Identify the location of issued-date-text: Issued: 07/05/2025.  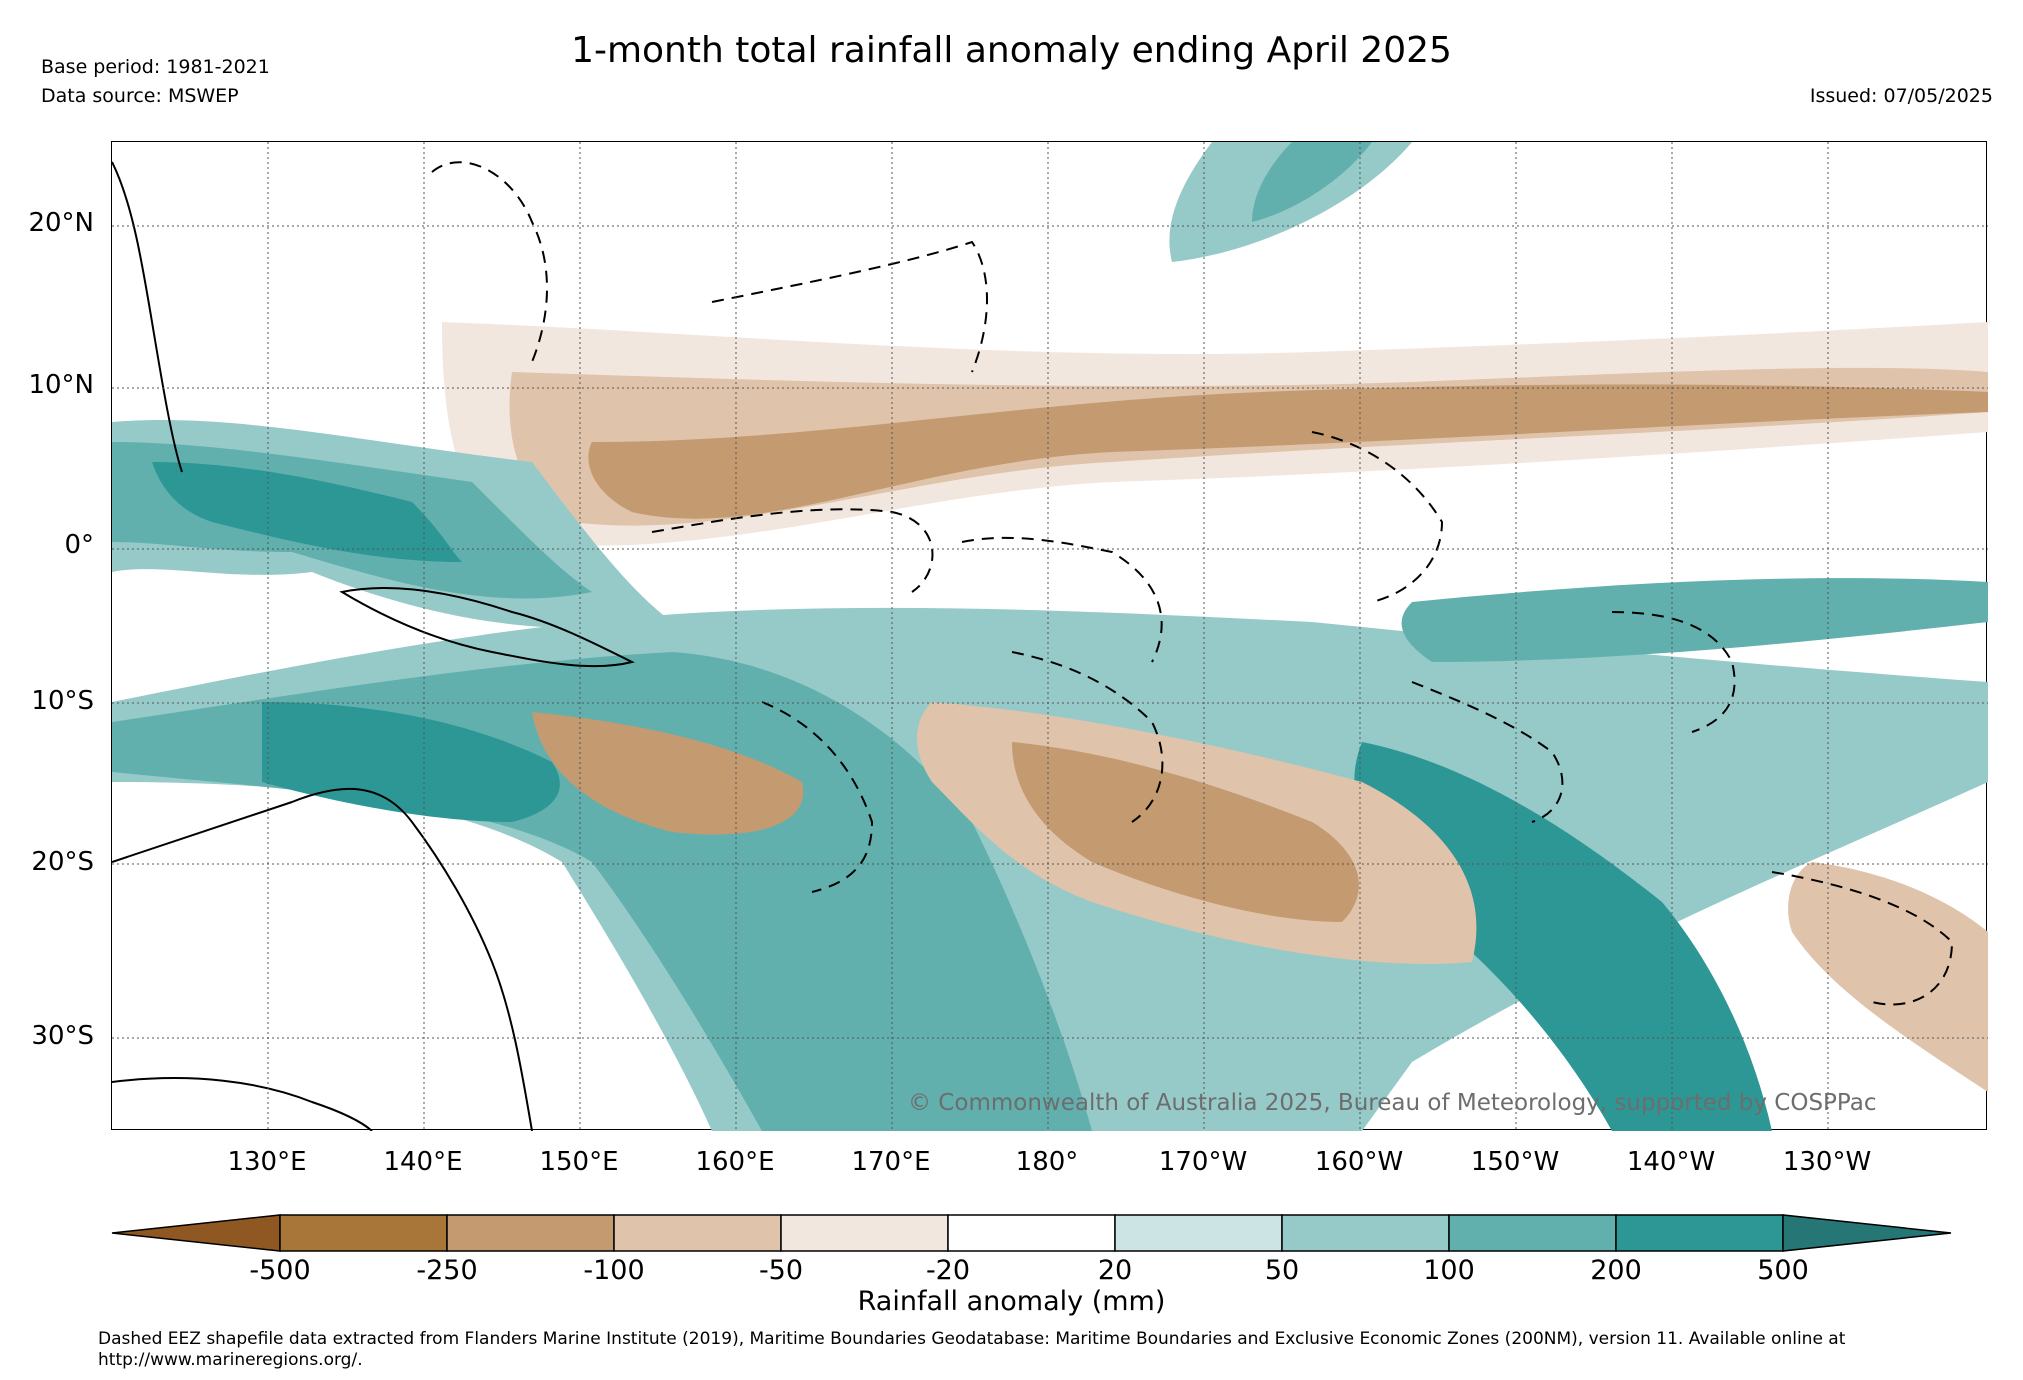
(1901, 96).